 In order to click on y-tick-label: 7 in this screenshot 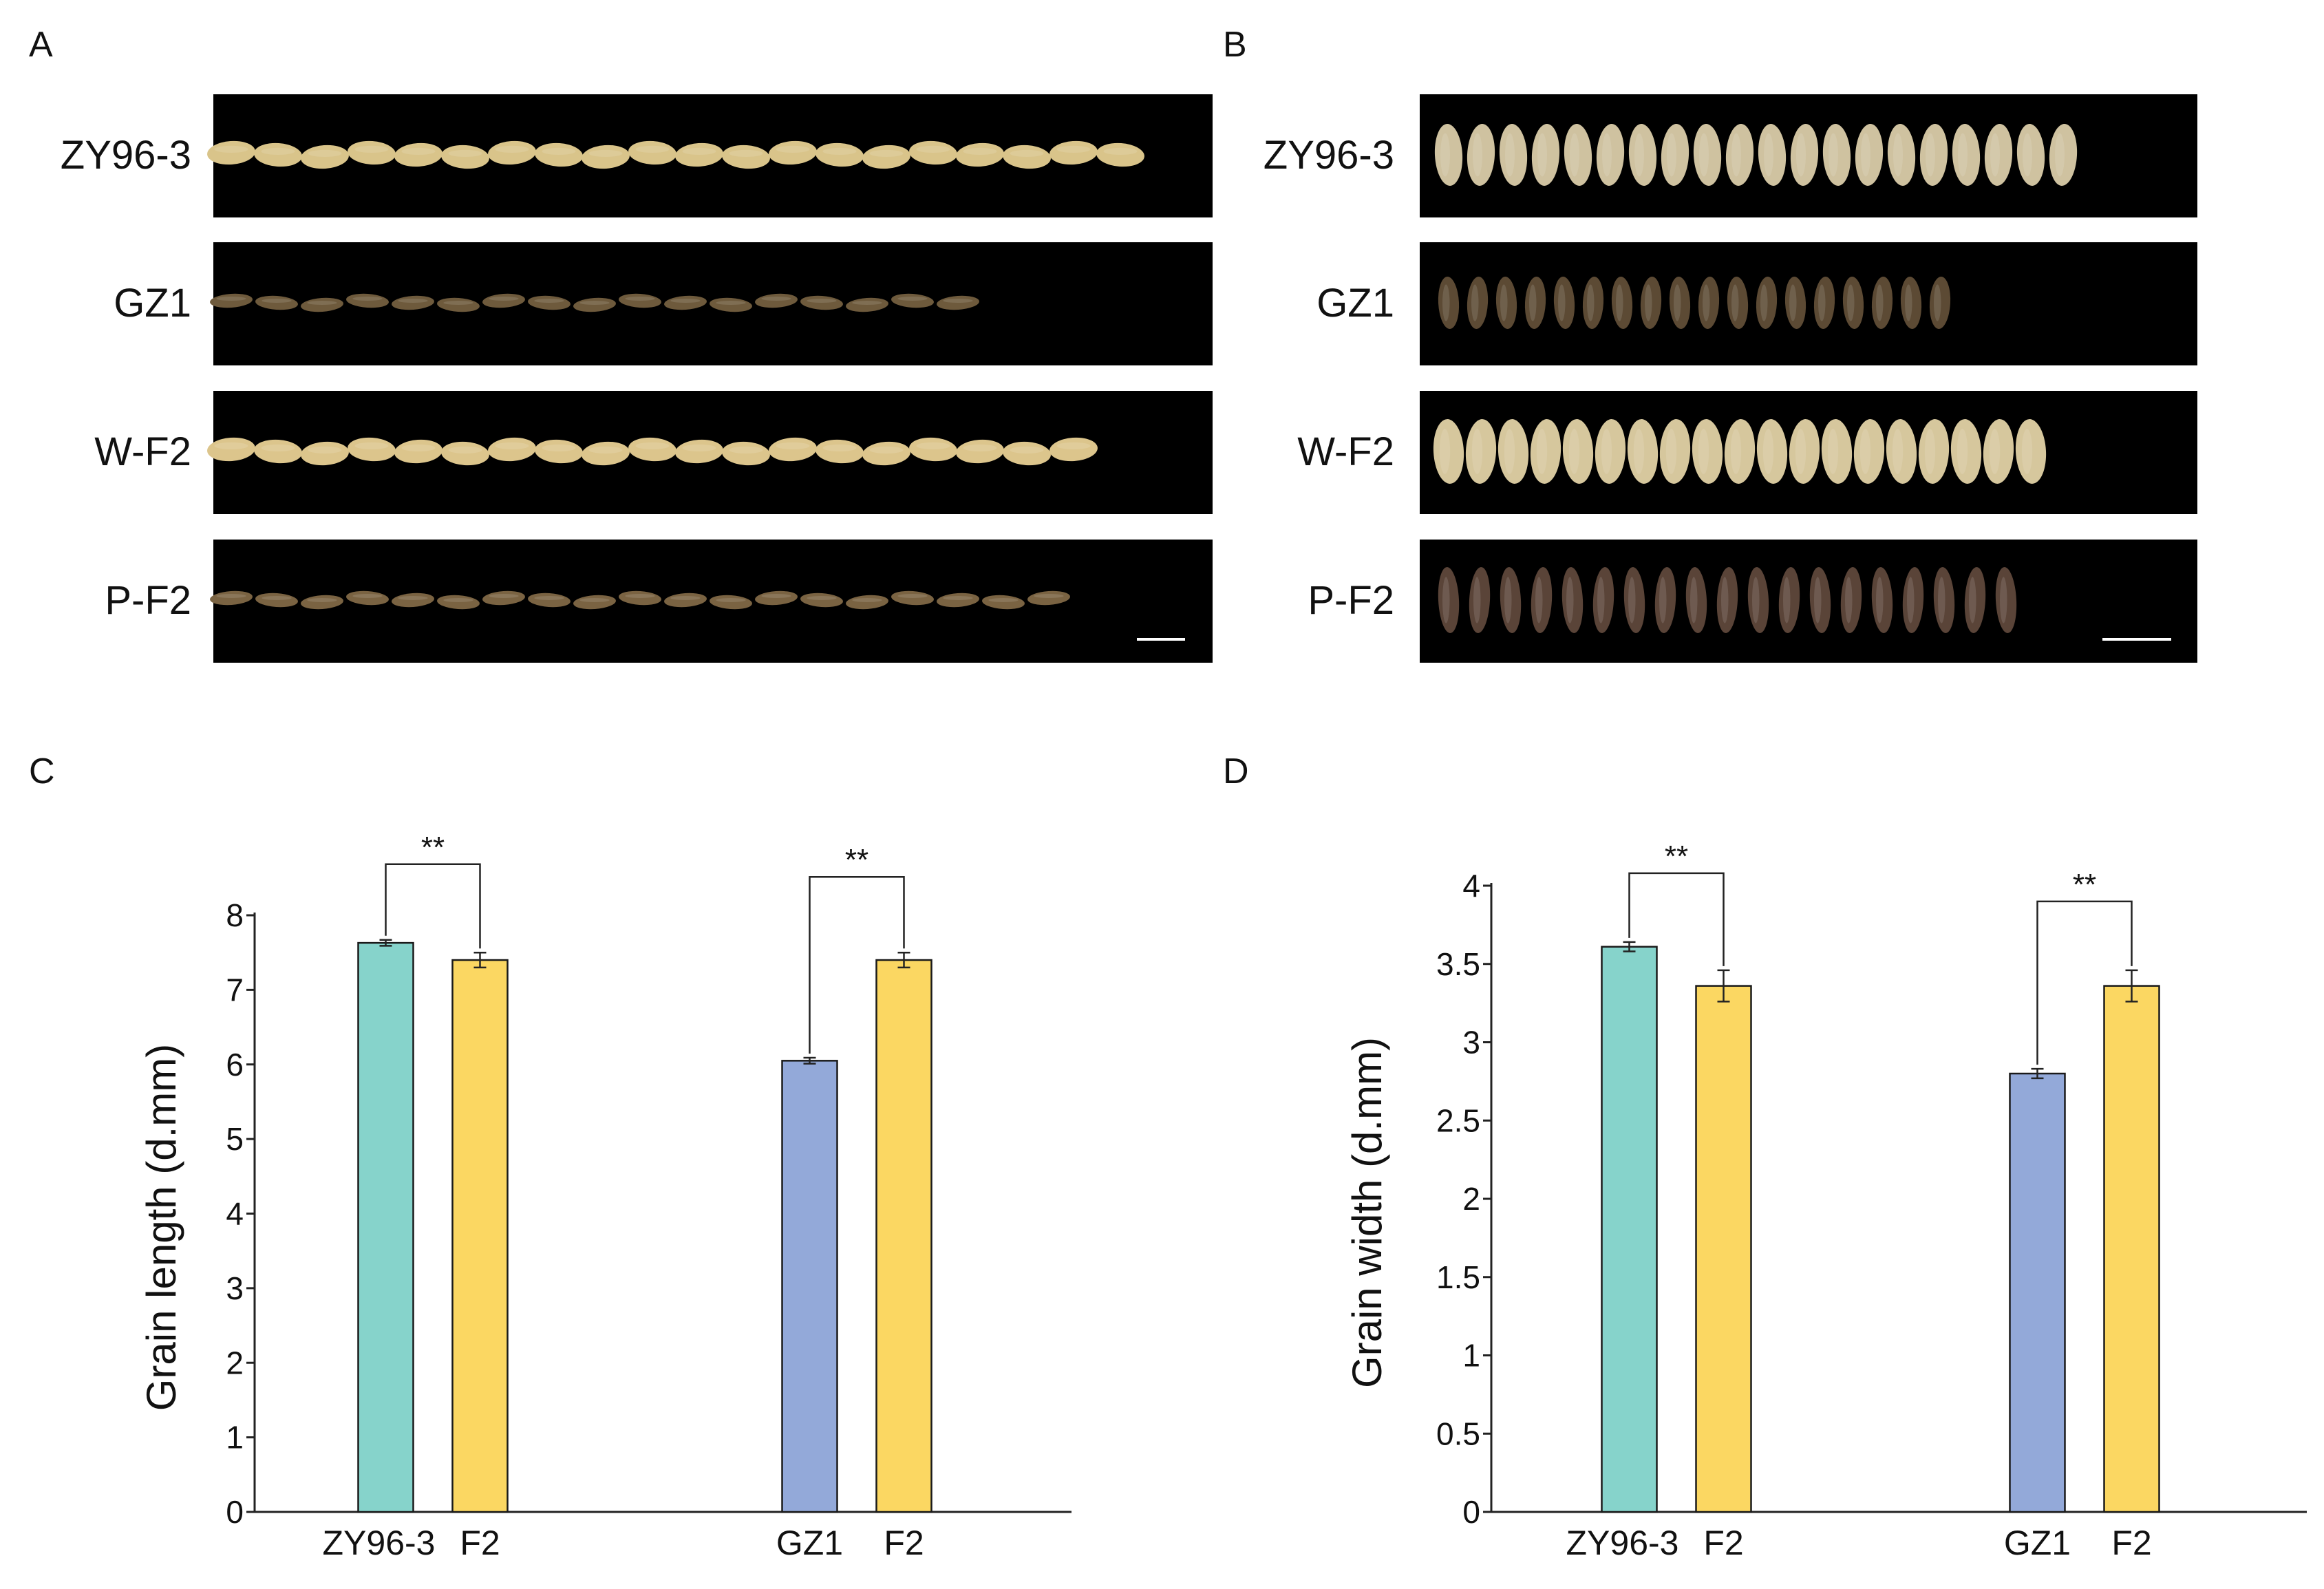, I will do `click(235, 989)`.